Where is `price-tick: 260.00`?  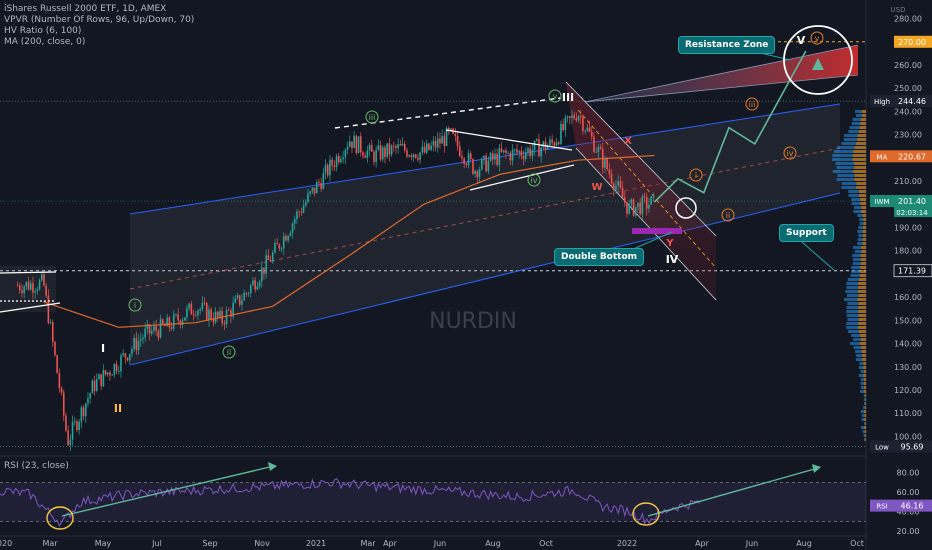 price-tick: 260.00 is located at coordinates (908, 65).